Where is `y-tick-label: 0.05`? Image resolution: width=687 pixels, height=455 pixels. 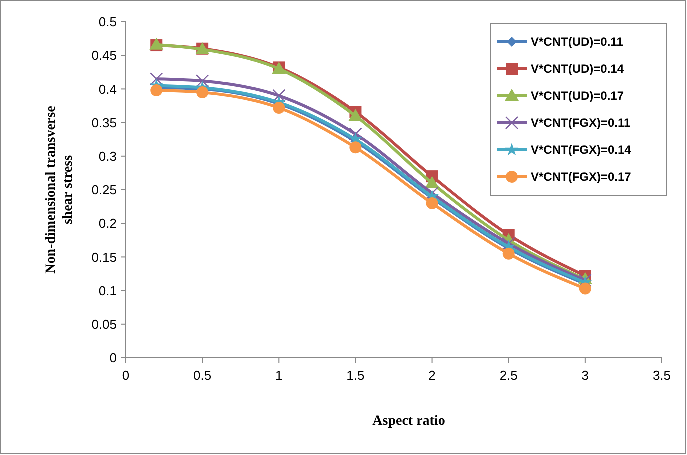 y-tick-label: 0.05 is located at coordinates (104, 324).